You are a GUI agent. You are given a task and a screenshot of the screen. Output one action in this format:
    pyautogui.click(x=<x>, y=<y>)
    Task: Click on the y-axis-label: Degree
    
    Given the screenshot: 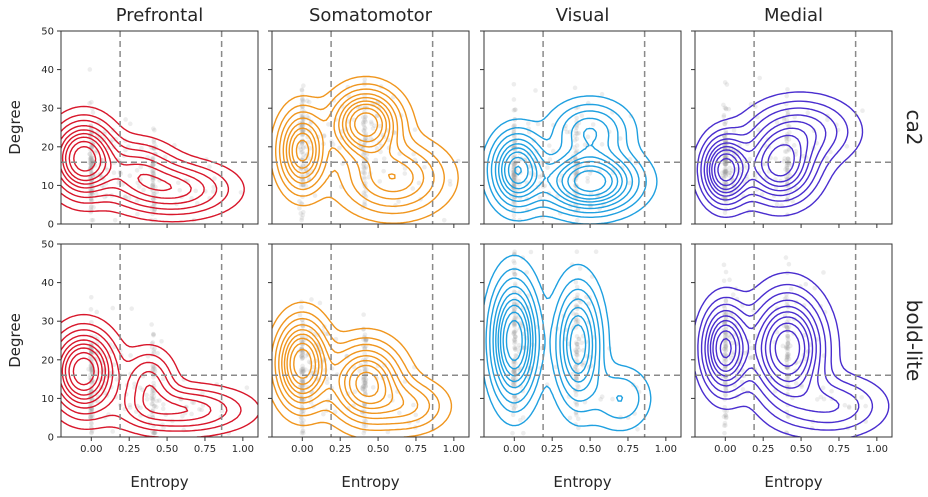 What is the action you would take?
    pyautogui.click(x=15, y=340)
    